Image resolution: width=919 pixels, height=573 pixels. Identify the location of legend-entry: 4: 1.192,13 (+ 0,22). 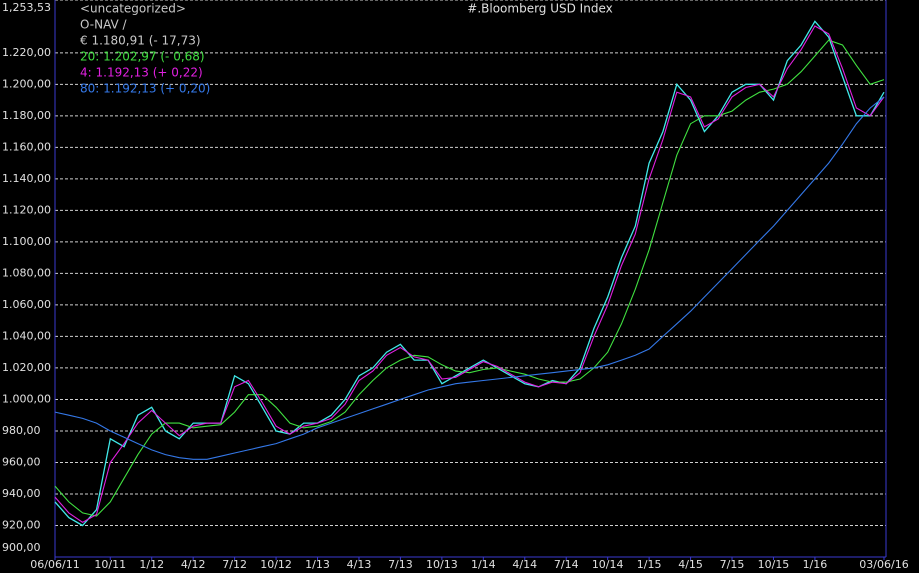
(141, 73).